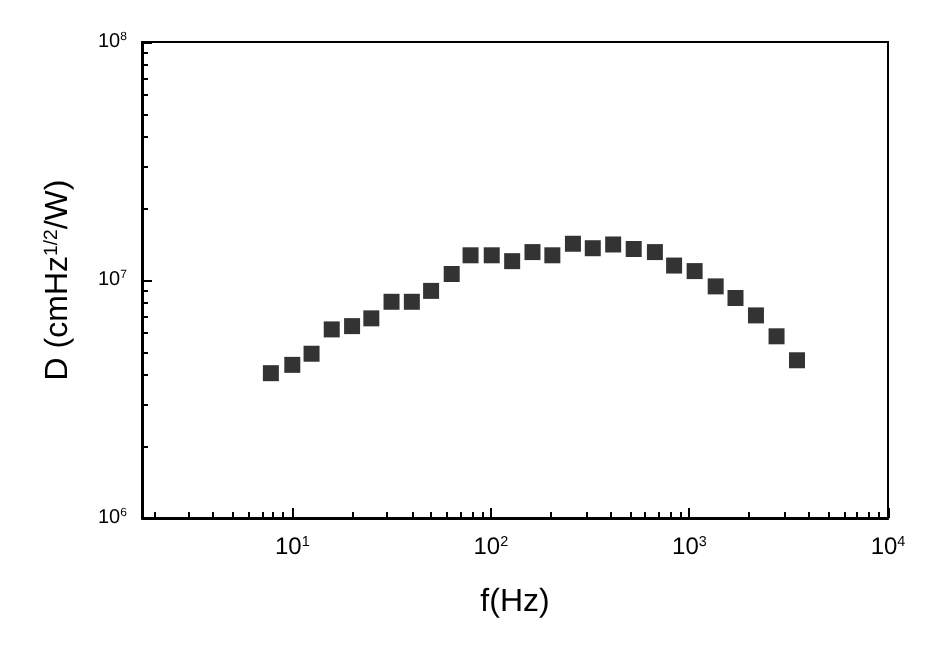 The width and height of the screenshot is (948, 660). Describe the element at coordinates (515, 602) in the screenshot. I see `x-axis-title: f(Hz)` at that location.